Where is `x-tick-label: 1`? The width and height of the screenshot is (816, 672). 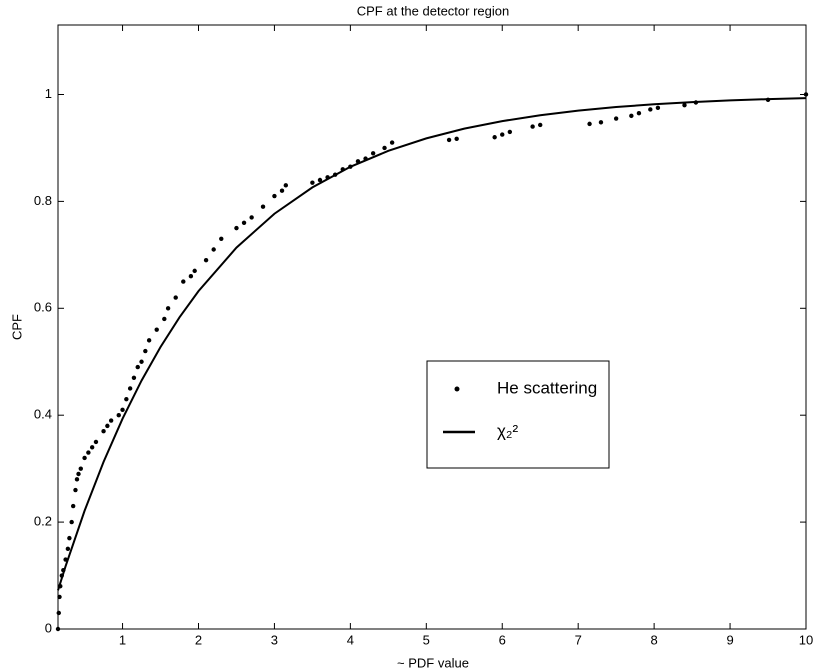 x-tick-label: 1 is located at coordinates (122, 639).